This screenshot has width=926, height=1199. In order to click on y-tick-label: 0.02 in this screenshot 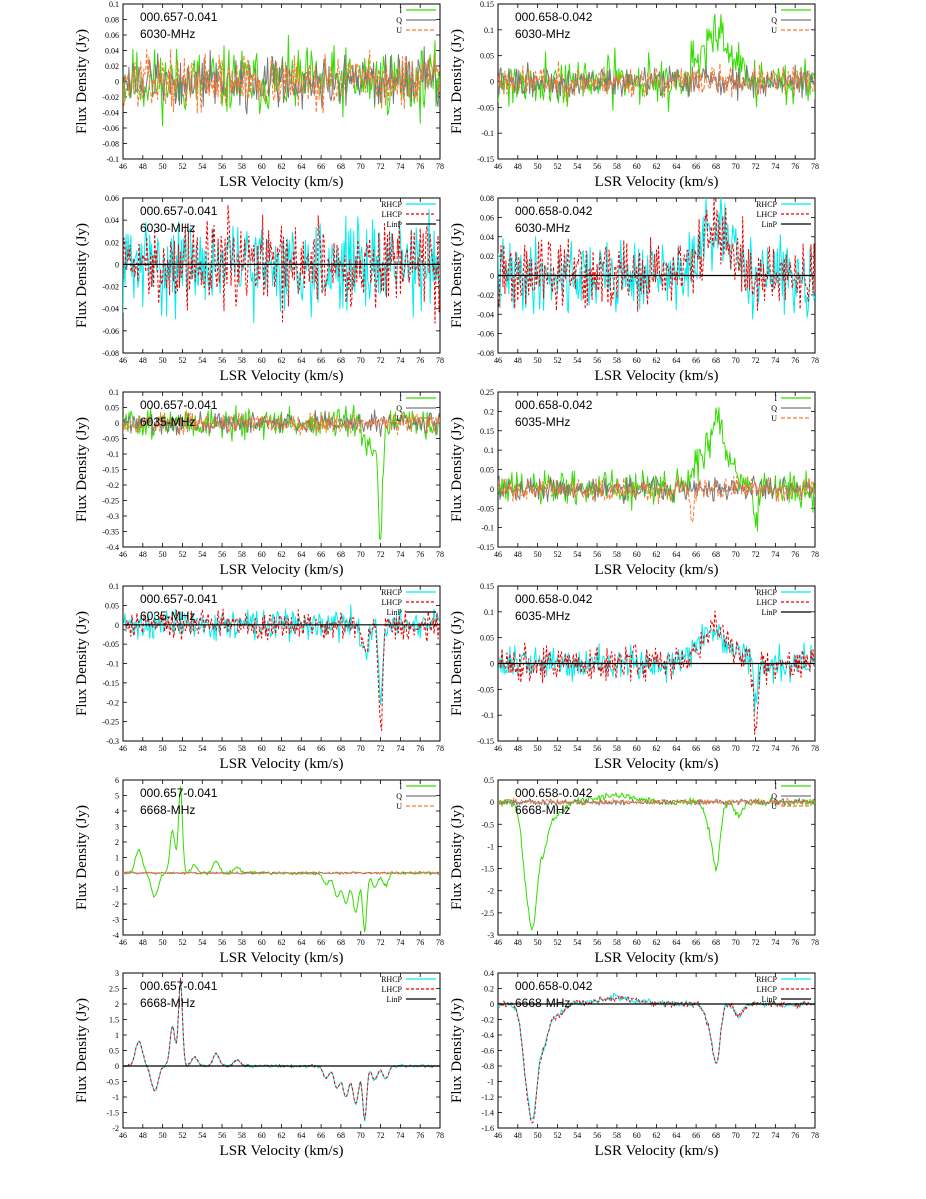, I will do `click(112, 242)`.